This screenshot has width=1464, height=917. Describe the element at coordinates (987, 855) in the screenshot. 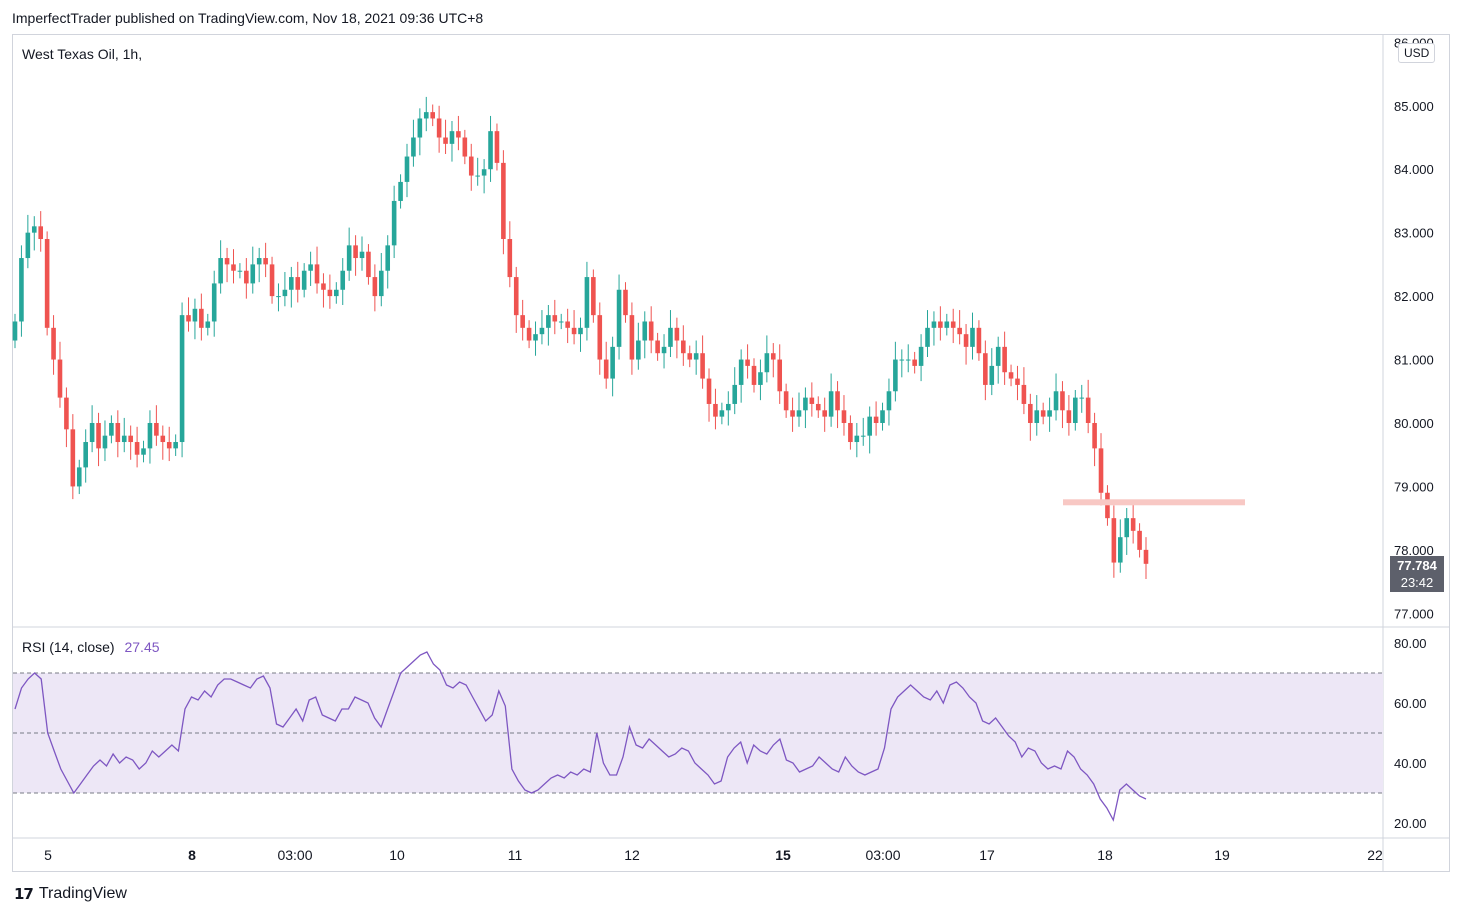

I see `time-axis-label: 17` at that location.